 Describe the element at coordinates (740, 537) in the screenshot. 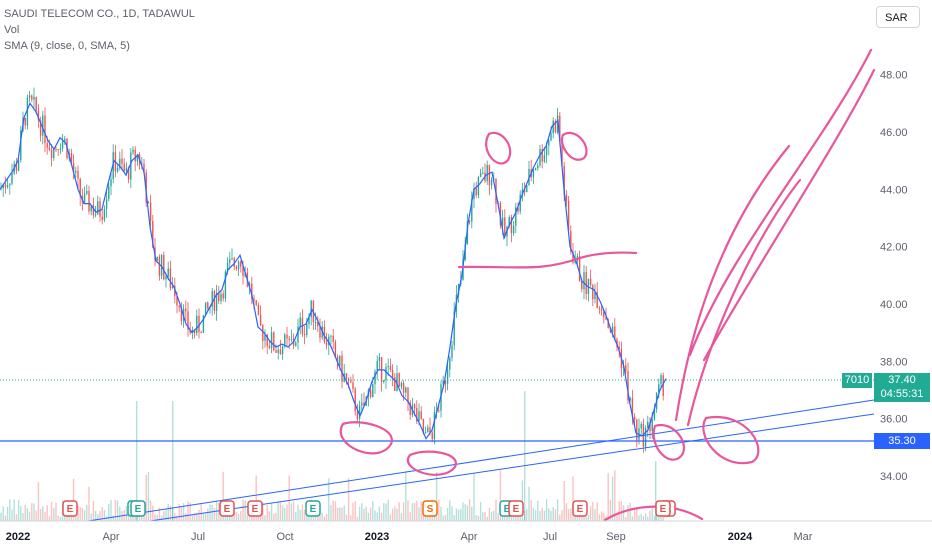

I see `x-tick-label: 2024` at that location.